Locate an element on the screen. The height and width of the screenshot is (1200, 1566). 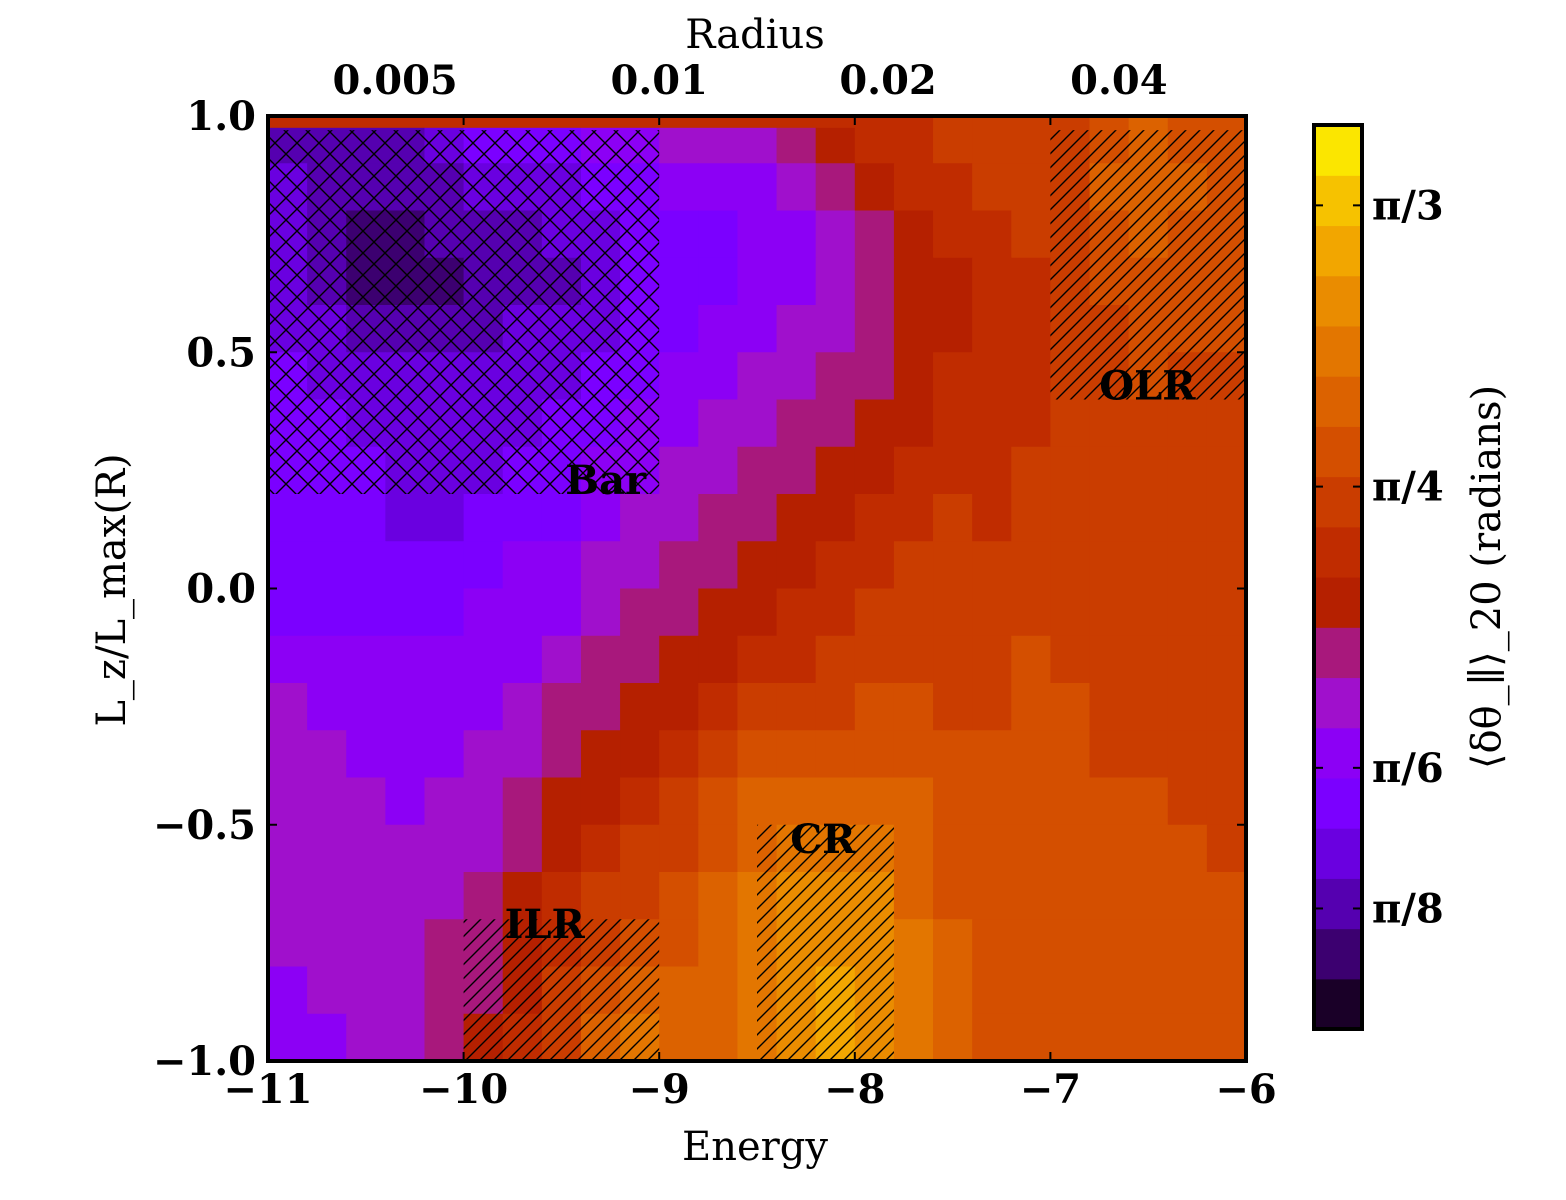
x-tick-label: −6 is located at coordinates (1245, 1089).